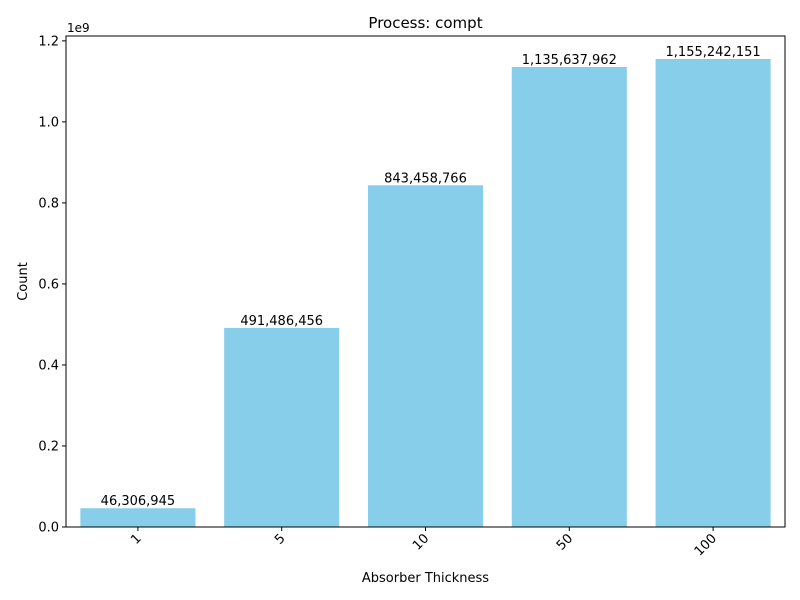  I want to click on y-tick-label: 0.4, so click(48, 365).